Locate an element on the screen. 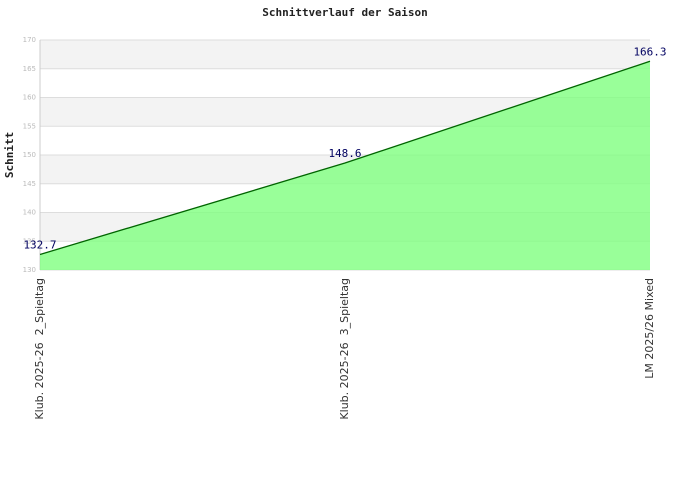  y-tick-label: 165 is located at coordinates (29, 69).